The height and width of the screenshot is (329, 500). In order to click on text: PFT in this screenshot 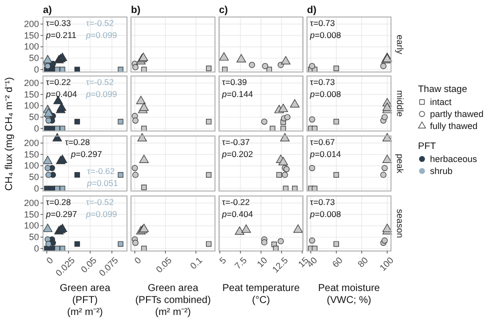, I will do `click(427, 146)`.